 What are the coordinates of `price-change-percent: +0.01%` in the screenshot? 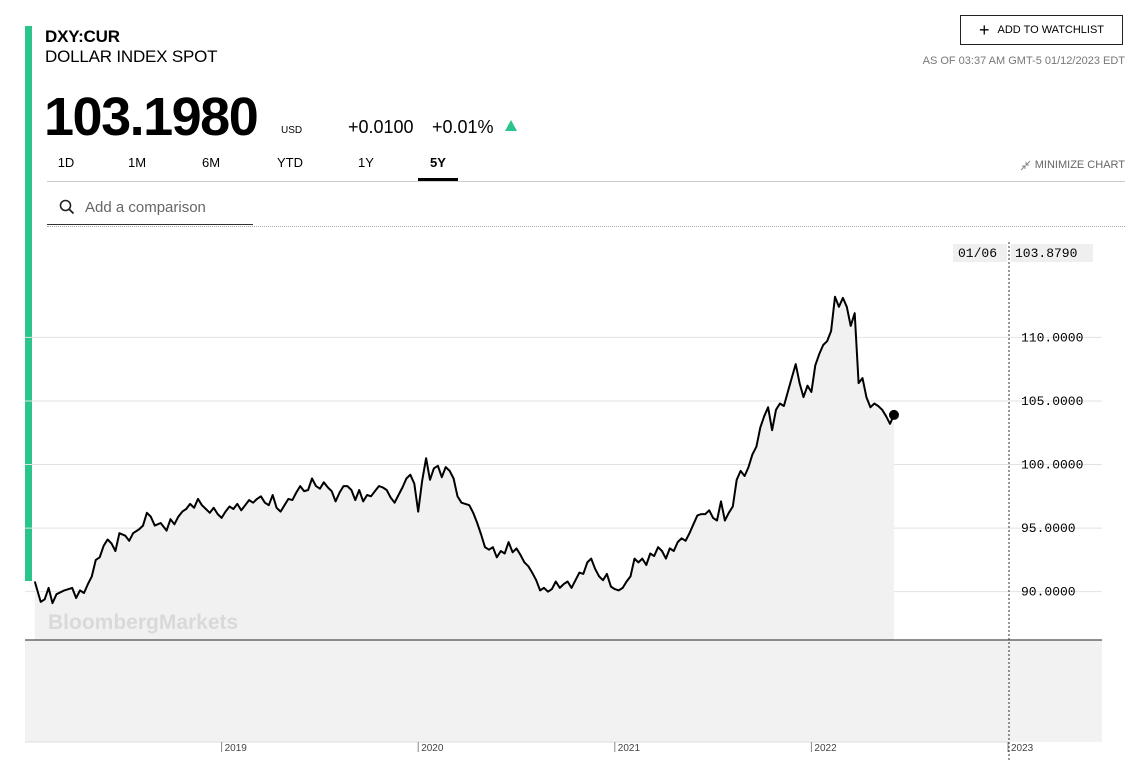 It's located at (463, 127).